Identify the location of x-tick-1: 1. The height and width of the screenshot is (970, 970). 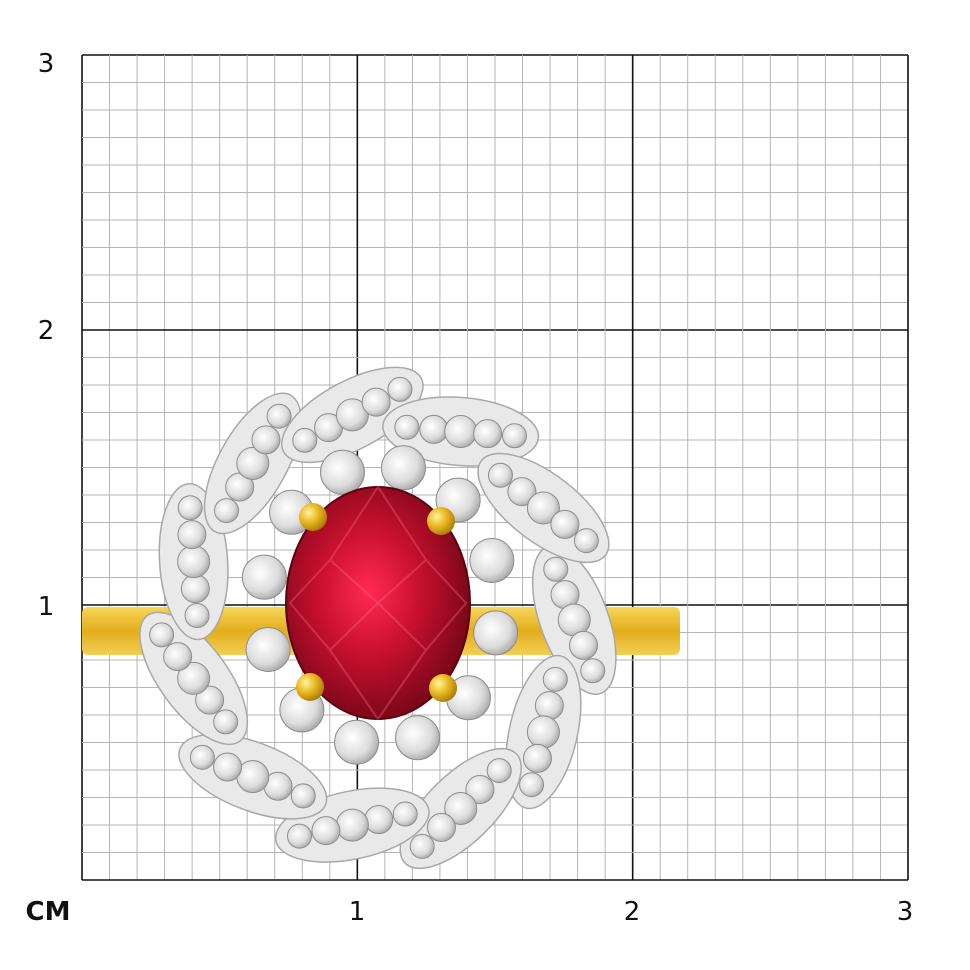
(357, 912).